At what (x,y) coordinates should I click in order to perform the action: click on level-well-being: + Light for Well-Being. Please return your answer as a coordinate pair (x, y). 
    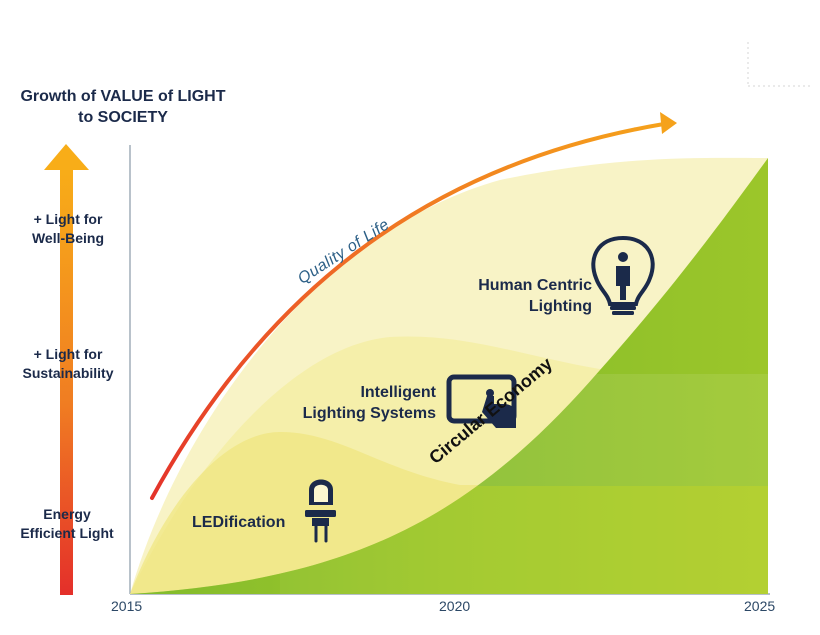
    Looking at the image, I should click on (68, 229).